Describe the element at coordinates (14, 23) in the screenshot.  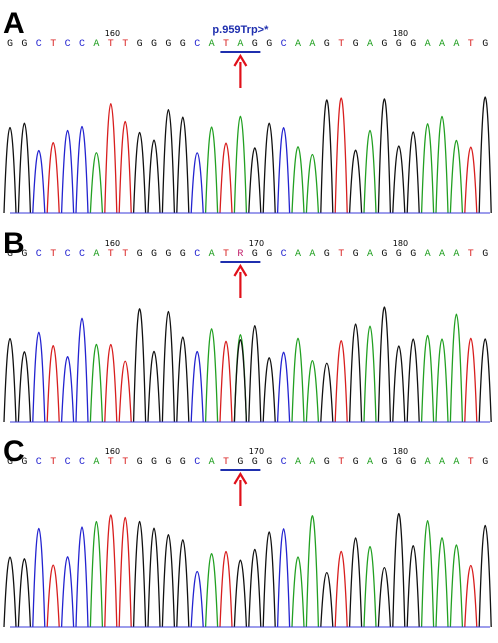
I see `panel-letter: A` at that location.